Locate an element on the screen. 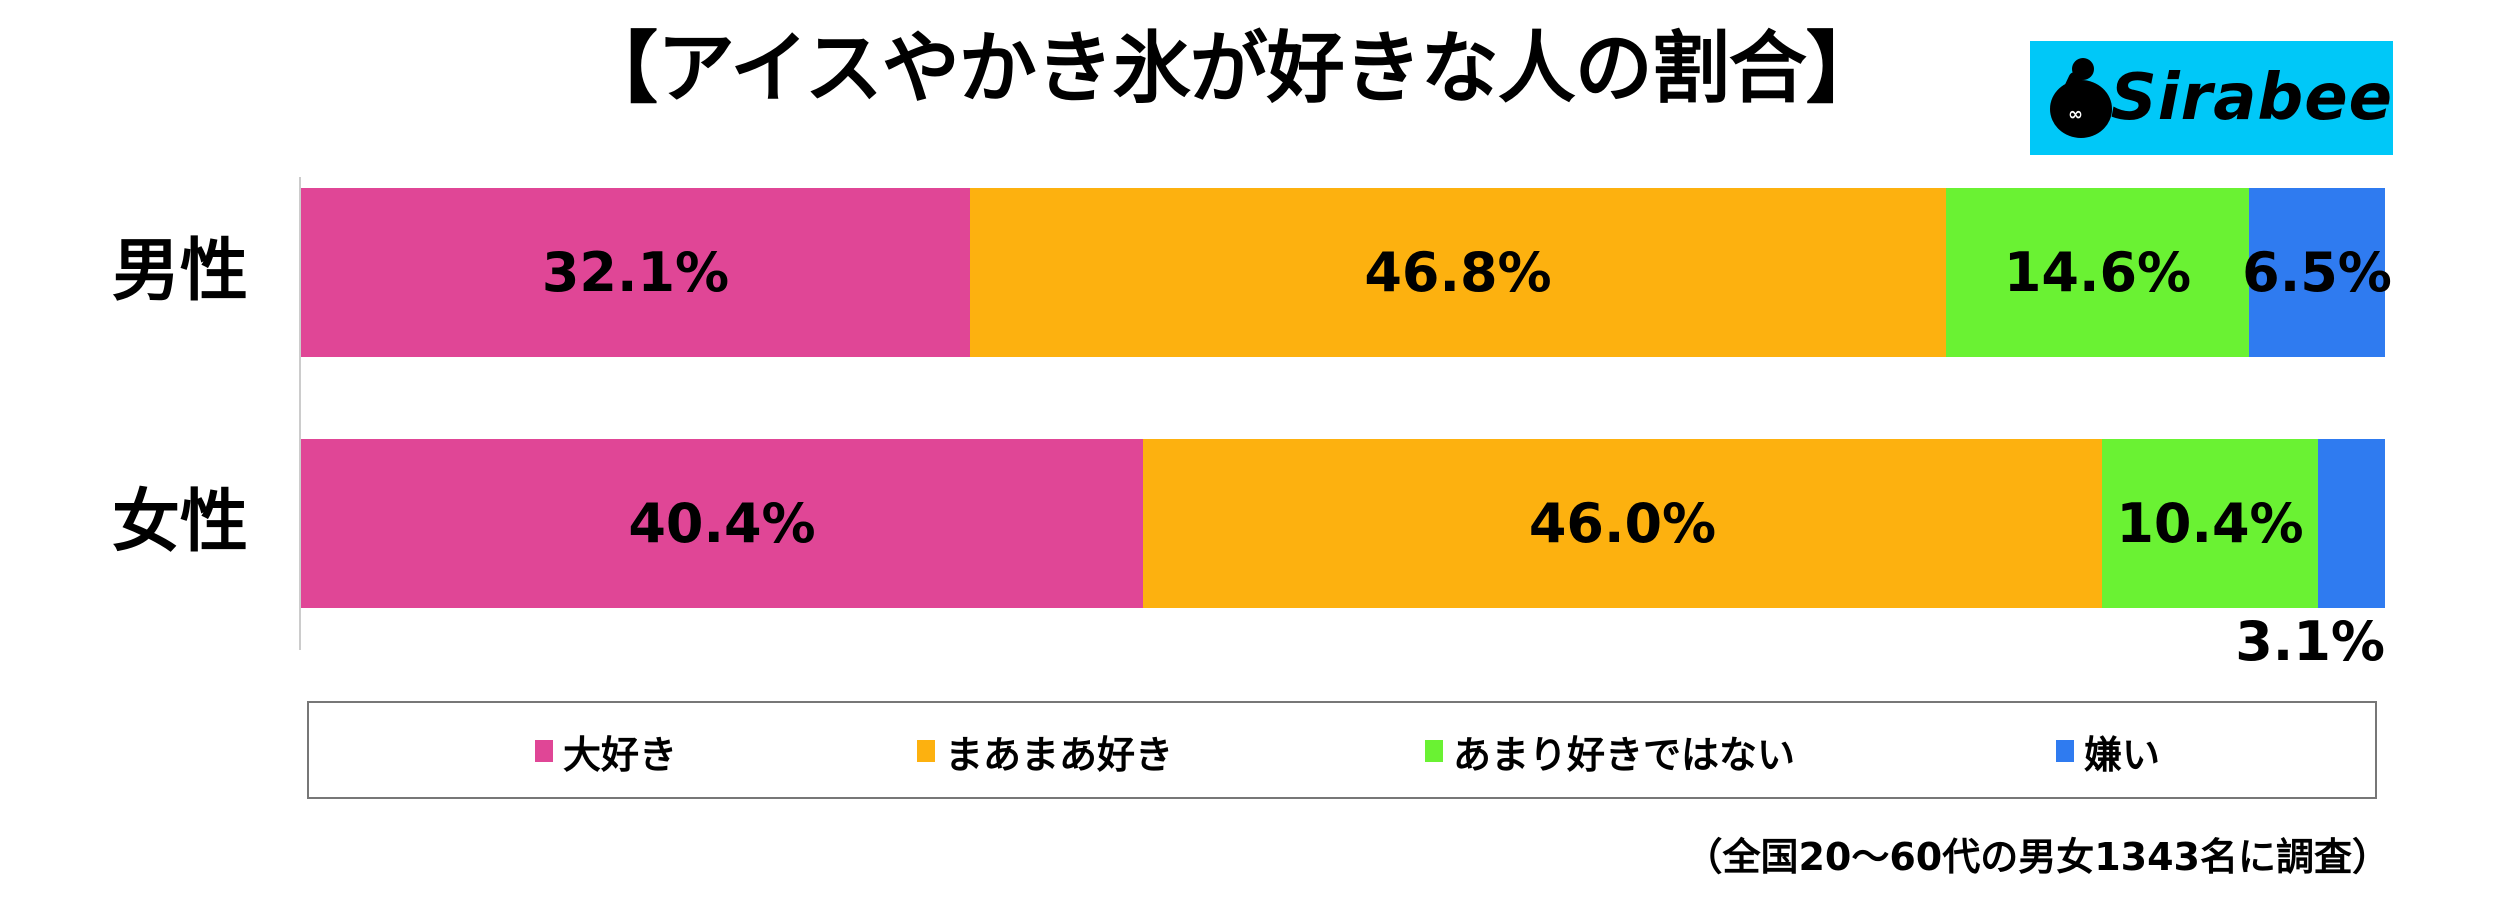  swan-mascot-icon: ∞ is located at coordinates (2081, 98).